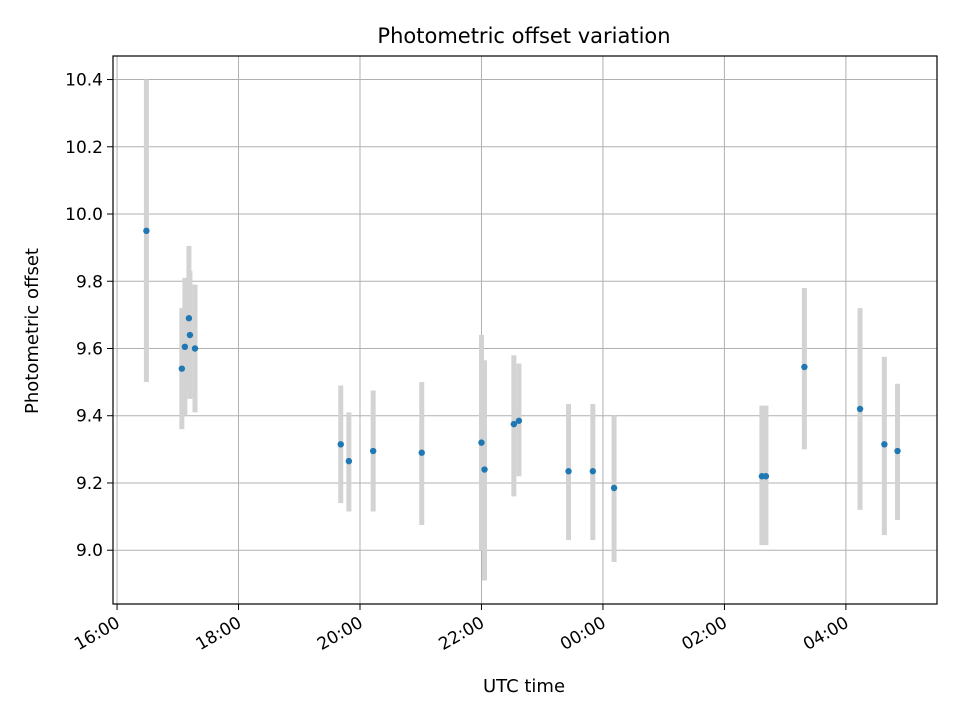 This screenshot has width=960, height=720. What do you see at coordinates (523, 36) in the screenshot?
I see `chart-title: Photometric offset variation` at bounding box center [523, 36].